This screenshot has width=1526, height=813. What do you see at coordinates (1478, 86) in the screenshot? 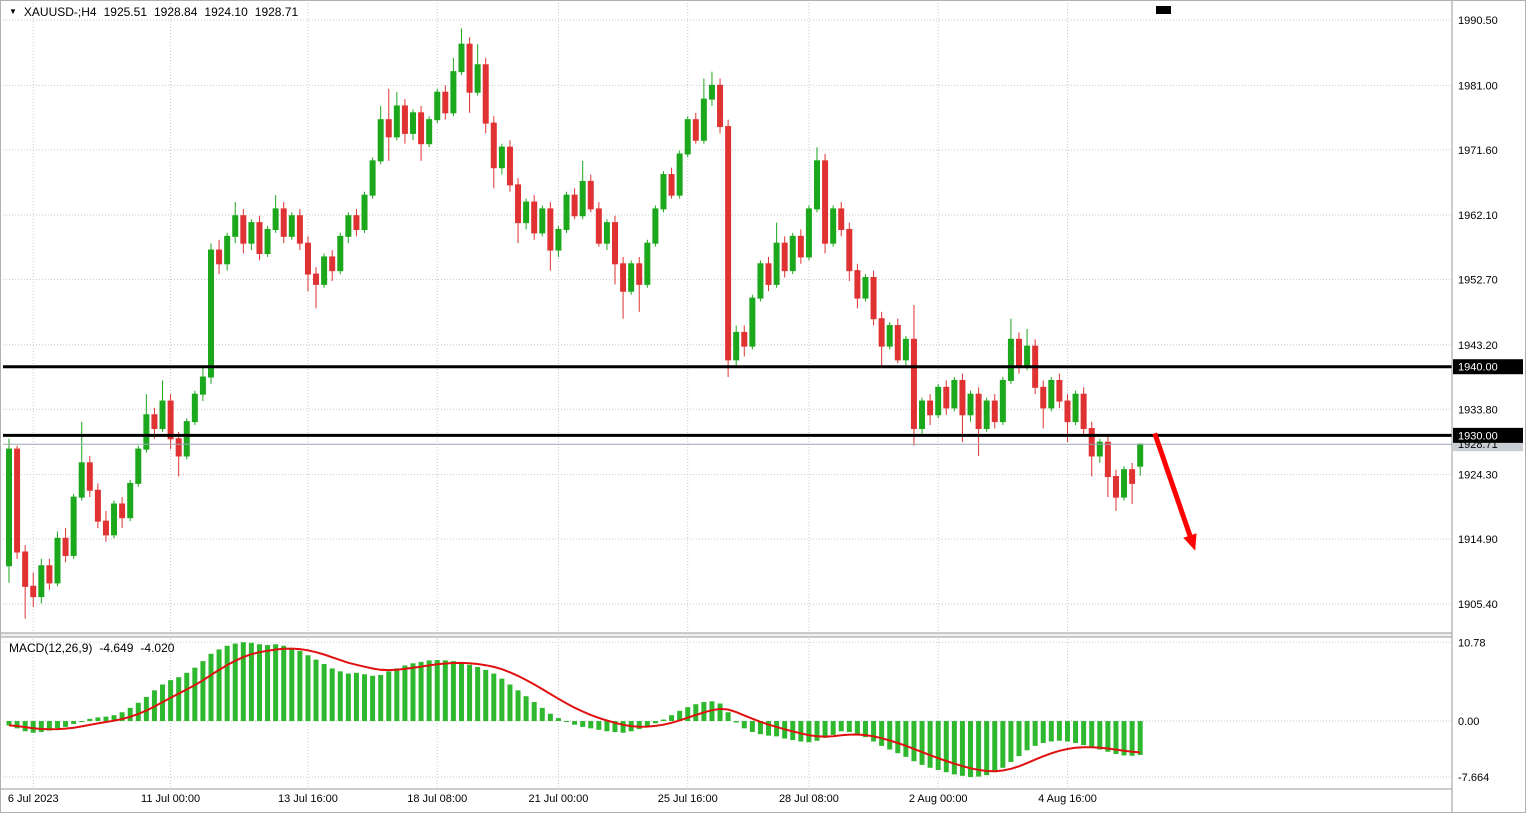
I see `price-axis-label: 1981.00` at bounding box center [1478, 86].